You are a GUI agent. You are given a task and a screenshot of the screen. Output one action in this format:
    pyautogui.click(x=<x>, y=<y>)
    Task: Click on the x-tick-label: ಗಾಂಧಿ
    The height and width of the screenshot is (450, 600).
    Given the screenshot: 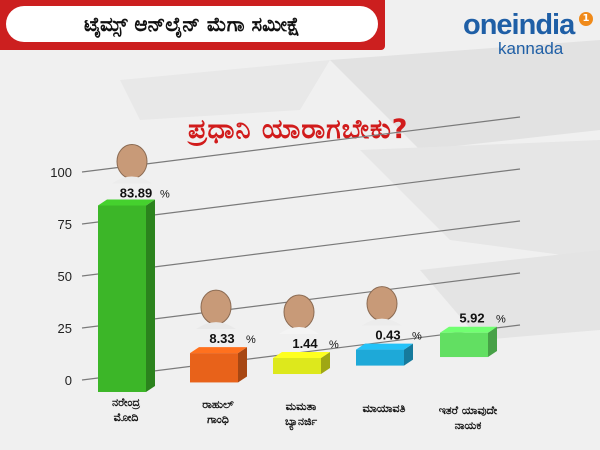 What is the action you would take?
    pyautogui.click(x=218, y=419)
    